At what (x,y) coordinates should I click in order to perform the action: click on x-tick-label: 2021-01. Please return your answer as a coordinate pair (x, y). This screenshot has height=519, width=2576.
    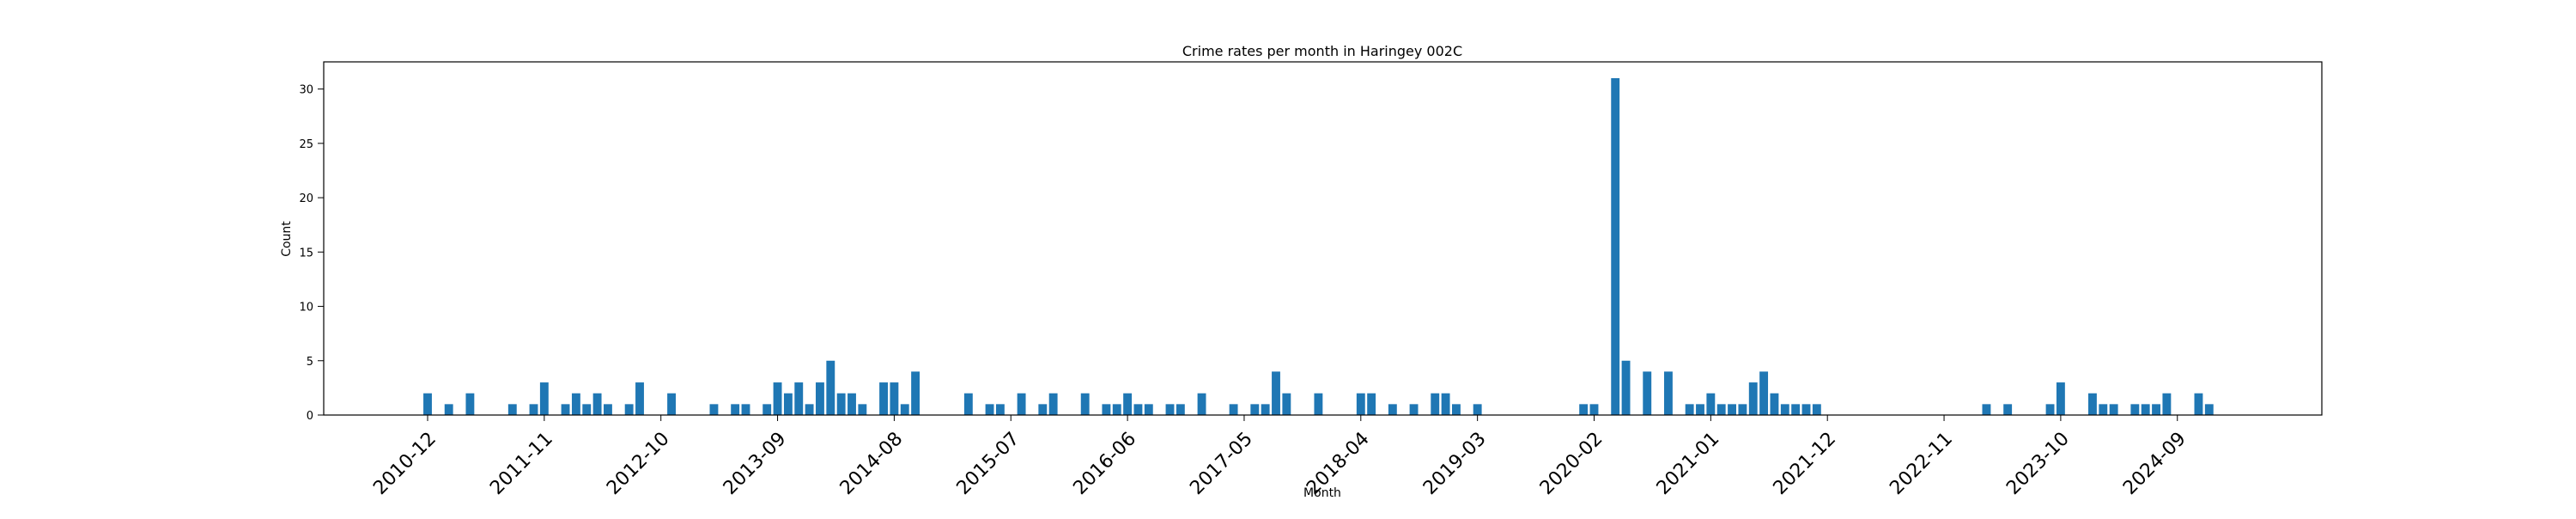
    Looking at the image, I should click on (1689, 463).